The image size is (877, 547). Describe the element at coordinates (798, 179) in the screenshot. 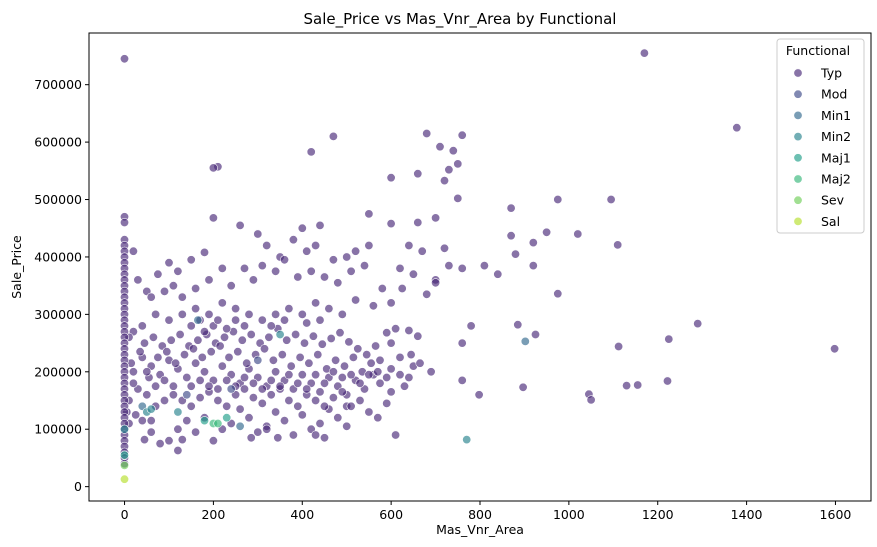

I see `legend-marker-maj2` at that location.